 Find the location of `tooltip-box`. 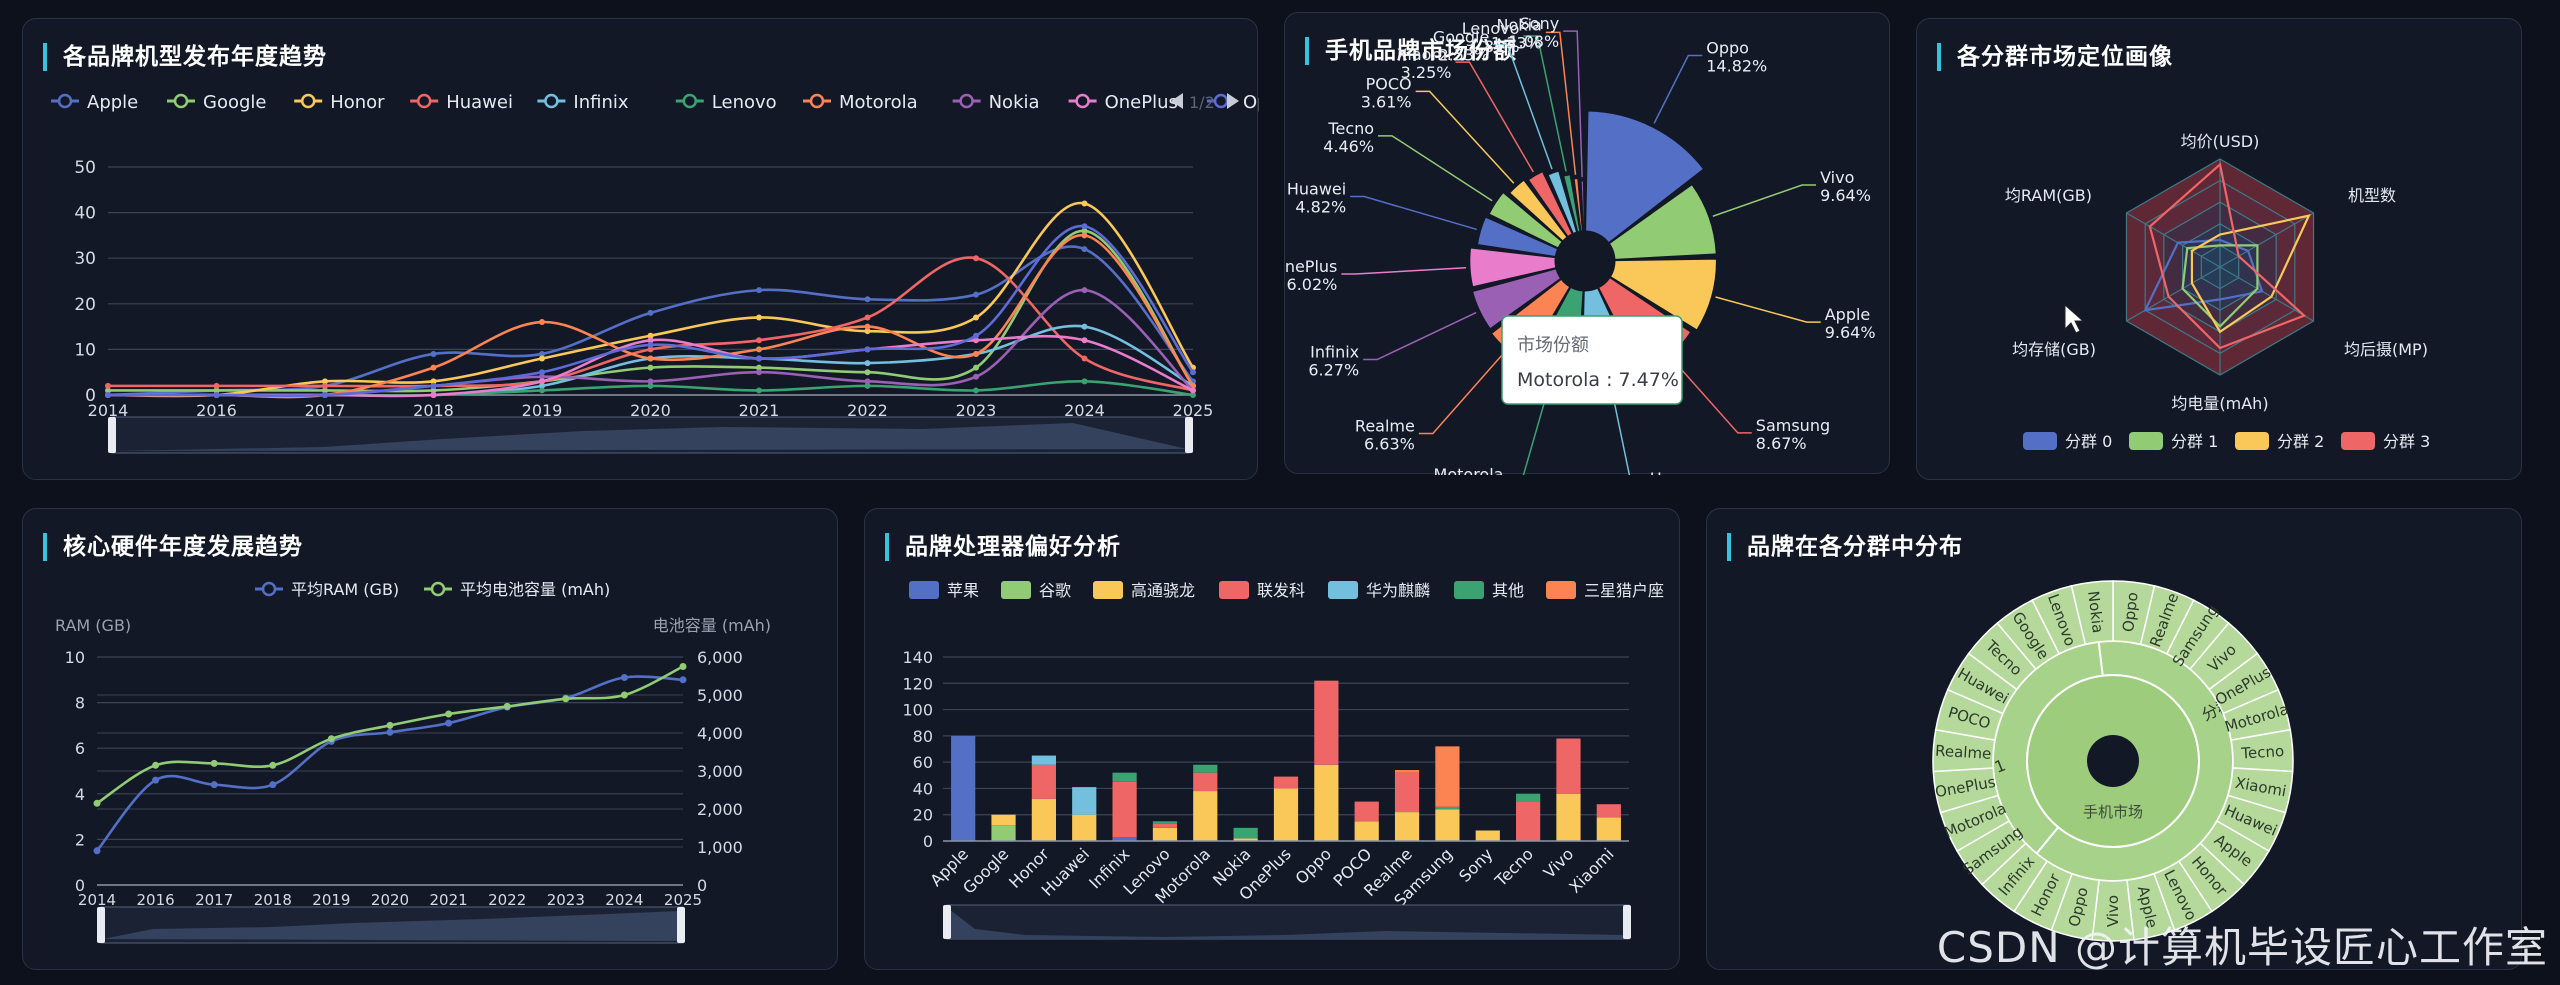

tooltip-box is located at coordinates (1592, 360).